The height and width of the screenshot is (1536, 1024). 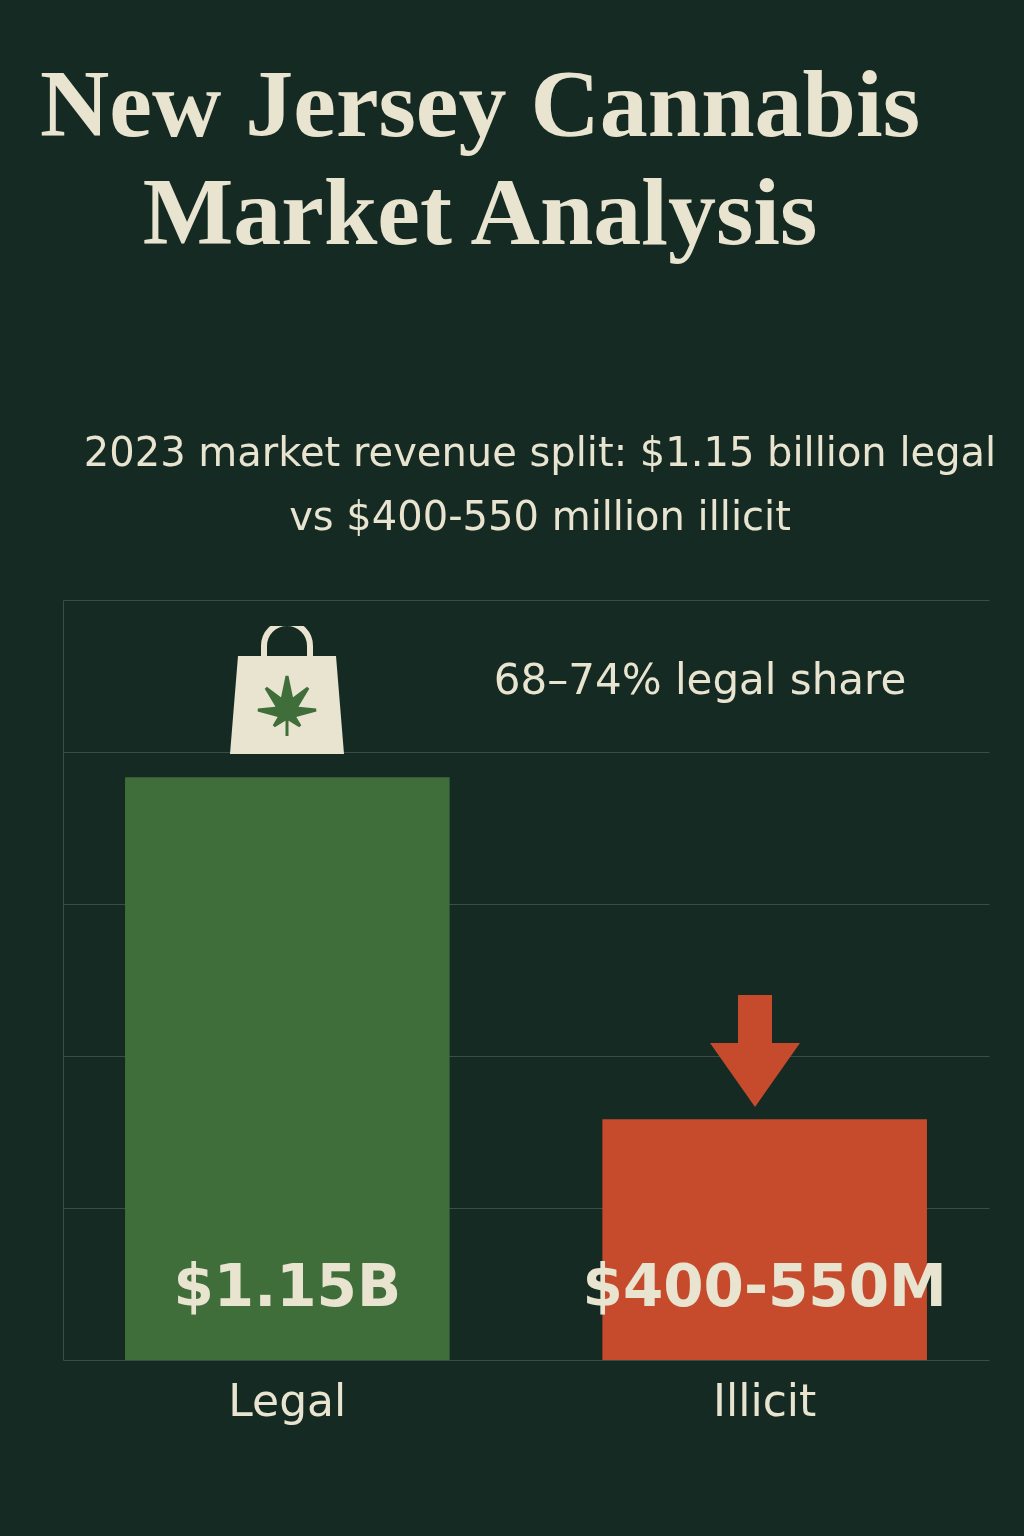 What do you see at coordinates (540, 484) in the screenshot?
I see `chart-subtitle: 2023 market revenue split: $1.15 billion legal vs $400-550 million illicit` at bounding box center [540, 484].